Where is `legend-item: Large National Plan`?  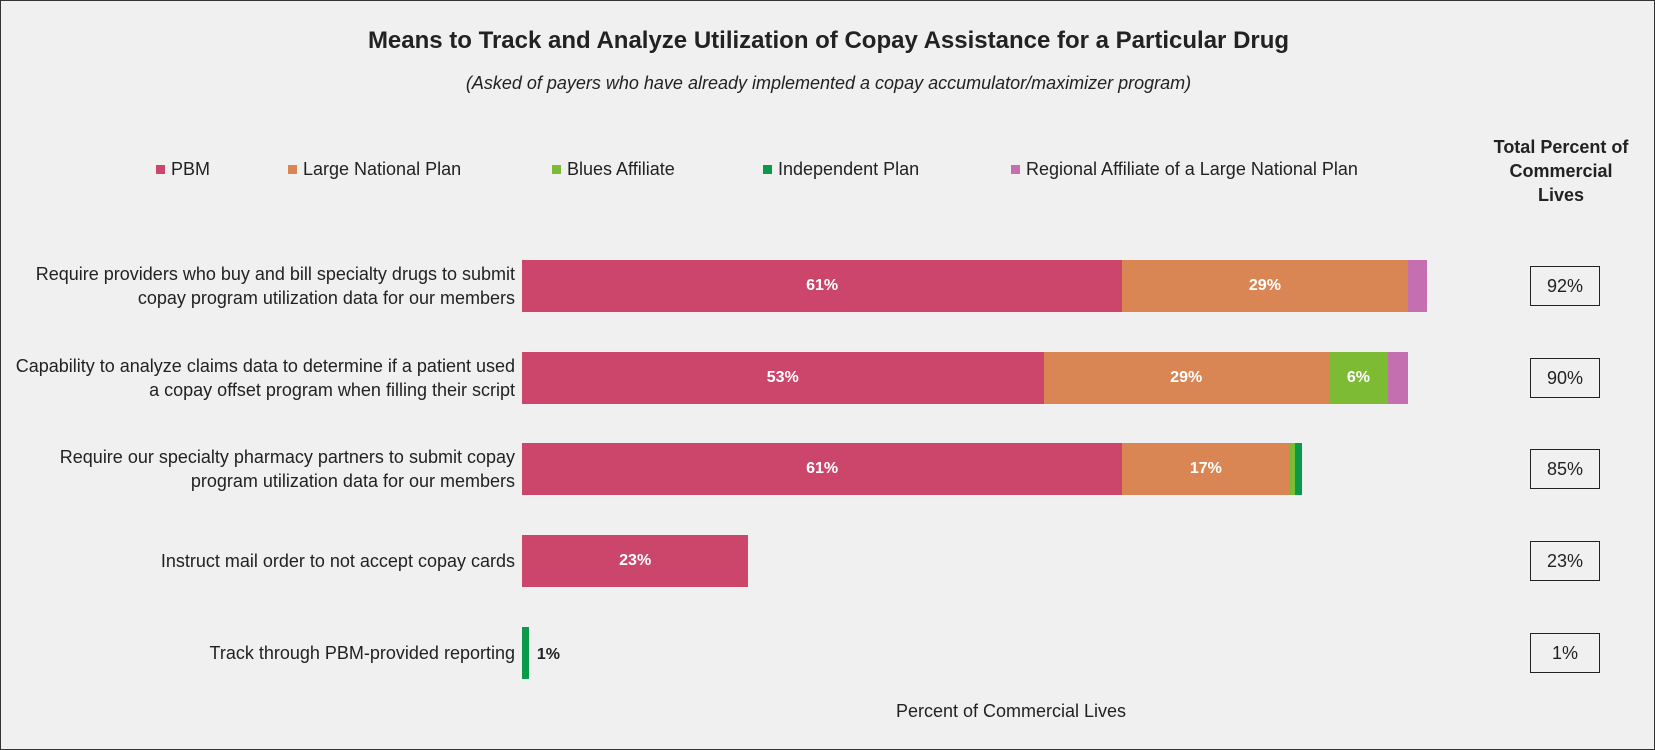 legend-item: Large National Plan is located at coordinates (374, 169).